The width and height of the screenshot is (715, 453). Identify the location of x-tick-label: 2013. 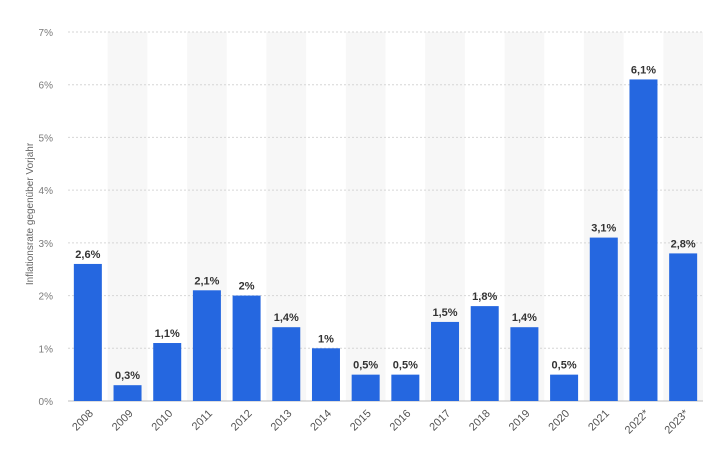
(282, 421).